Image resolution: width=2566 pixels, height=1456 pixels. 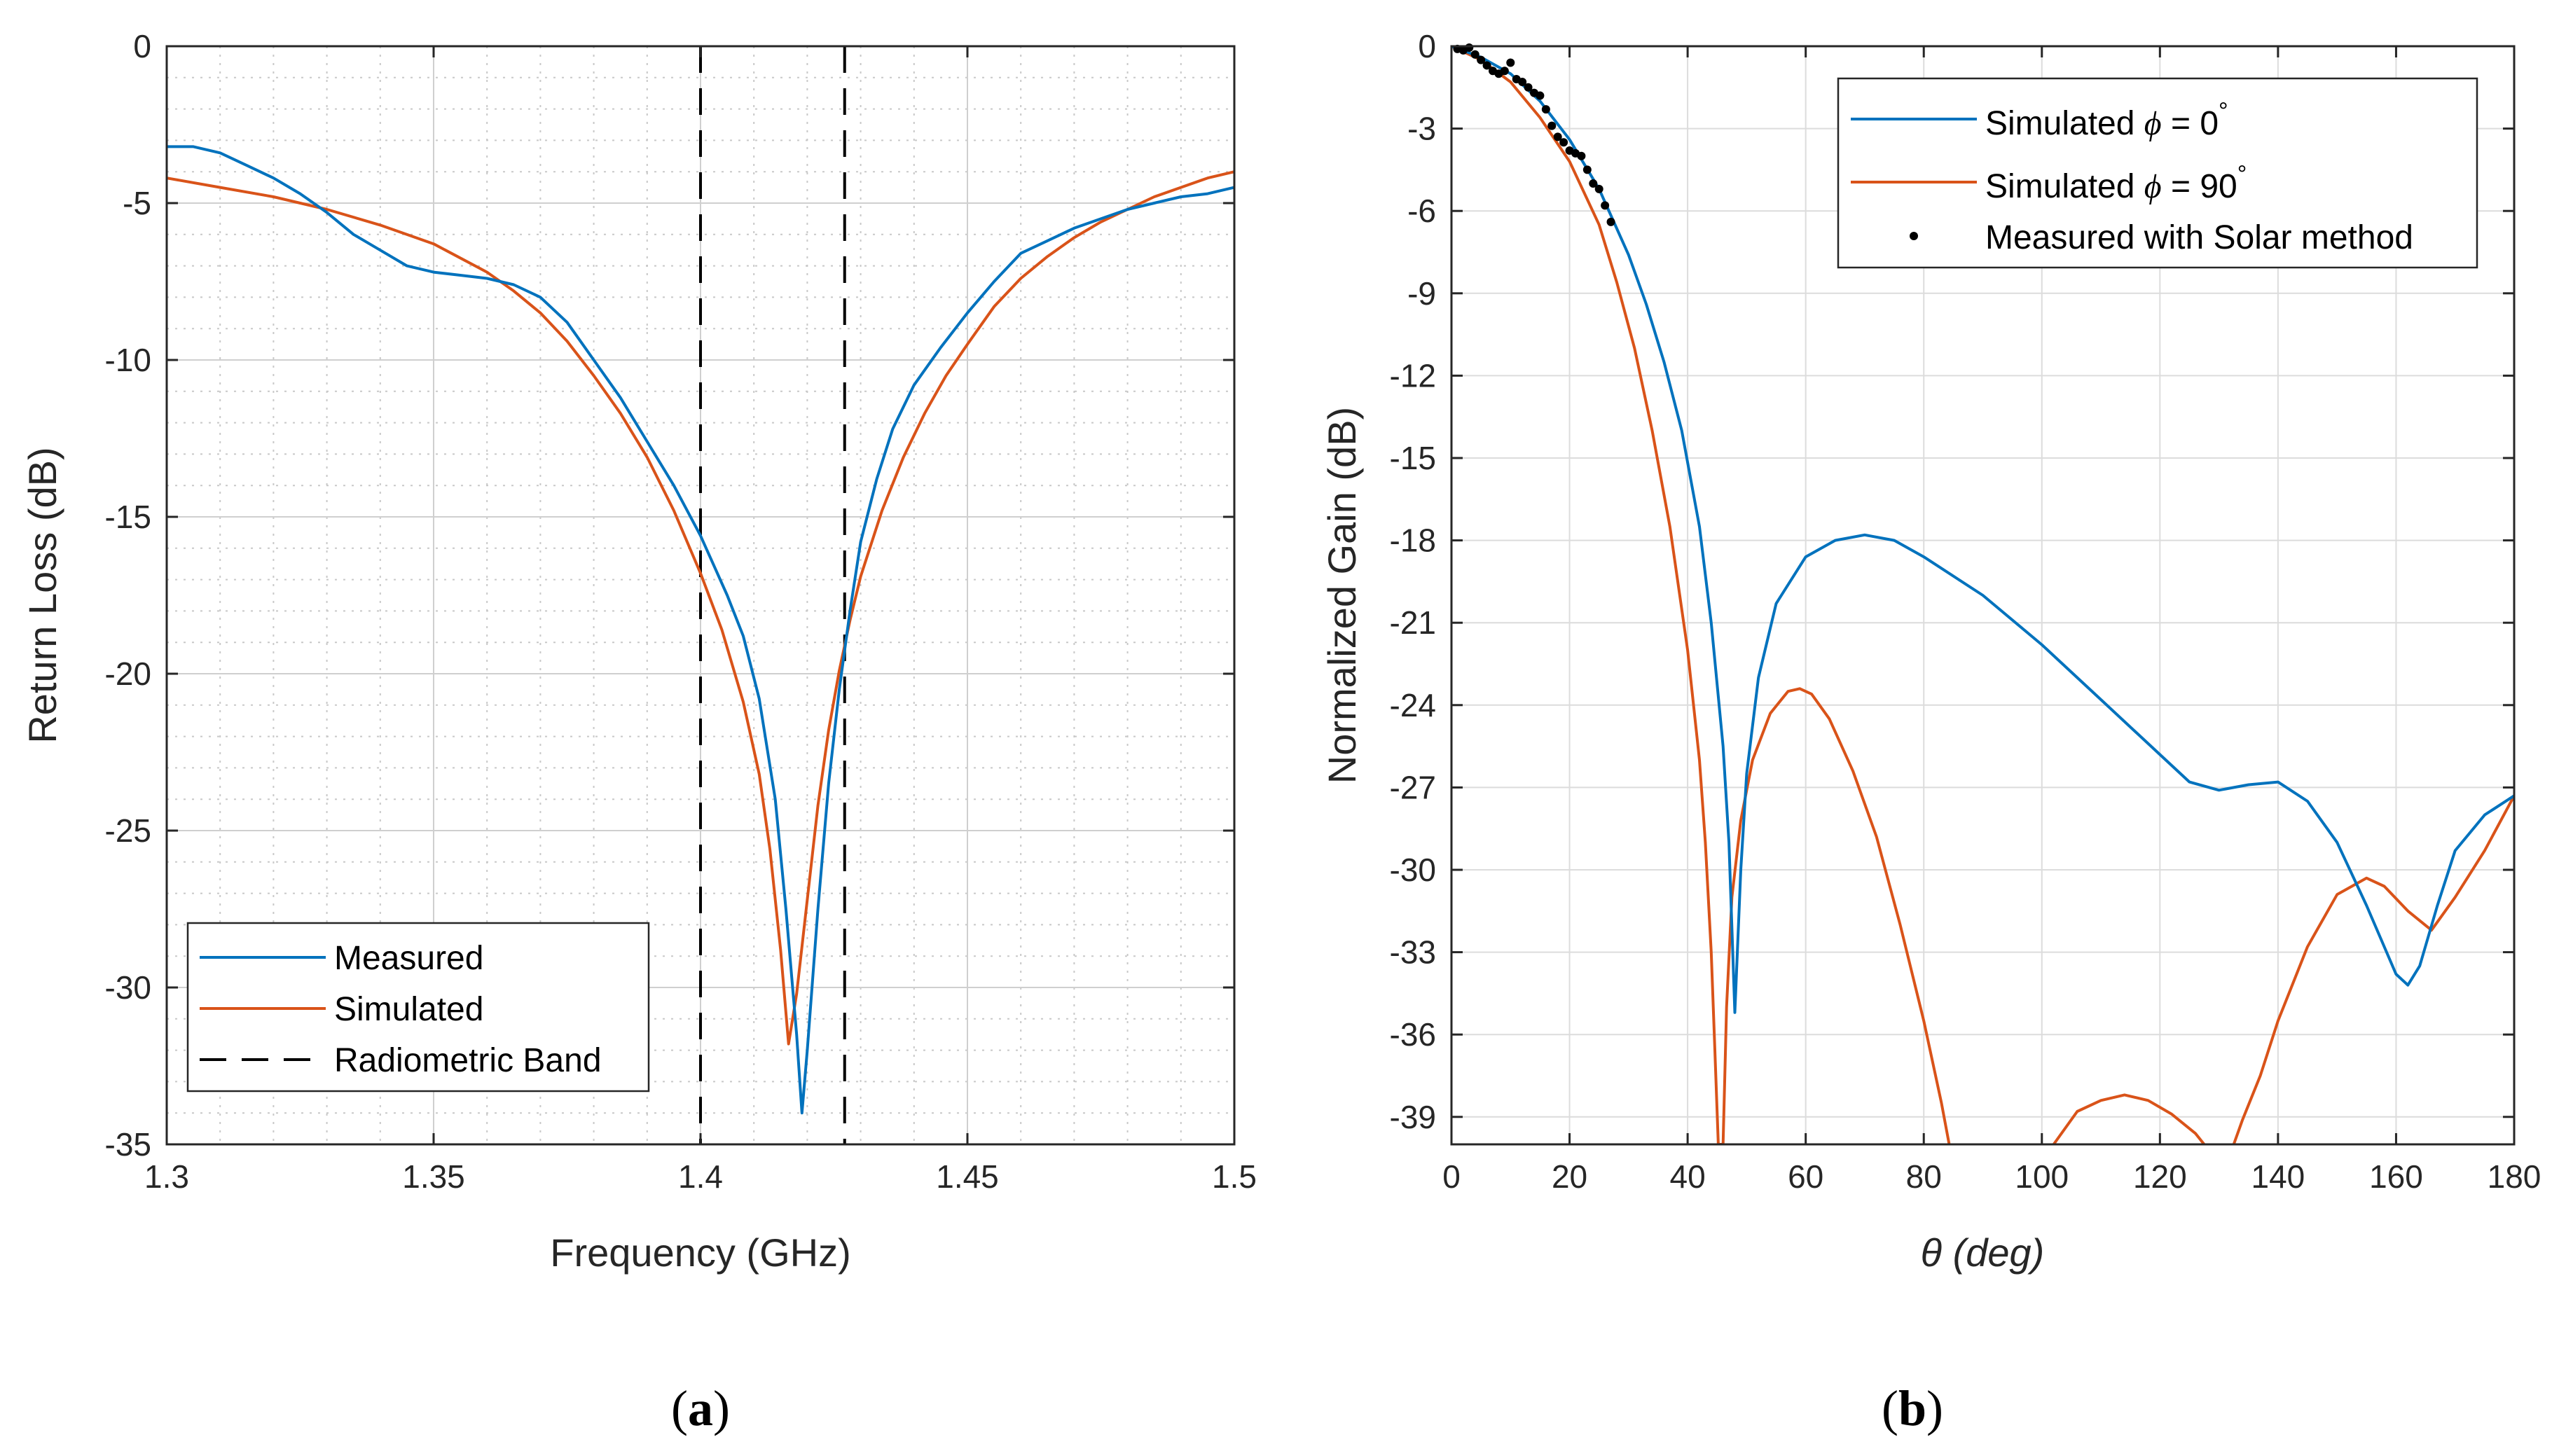 I want to click on y-tick-label: -9, so click(x=1421, y=294).